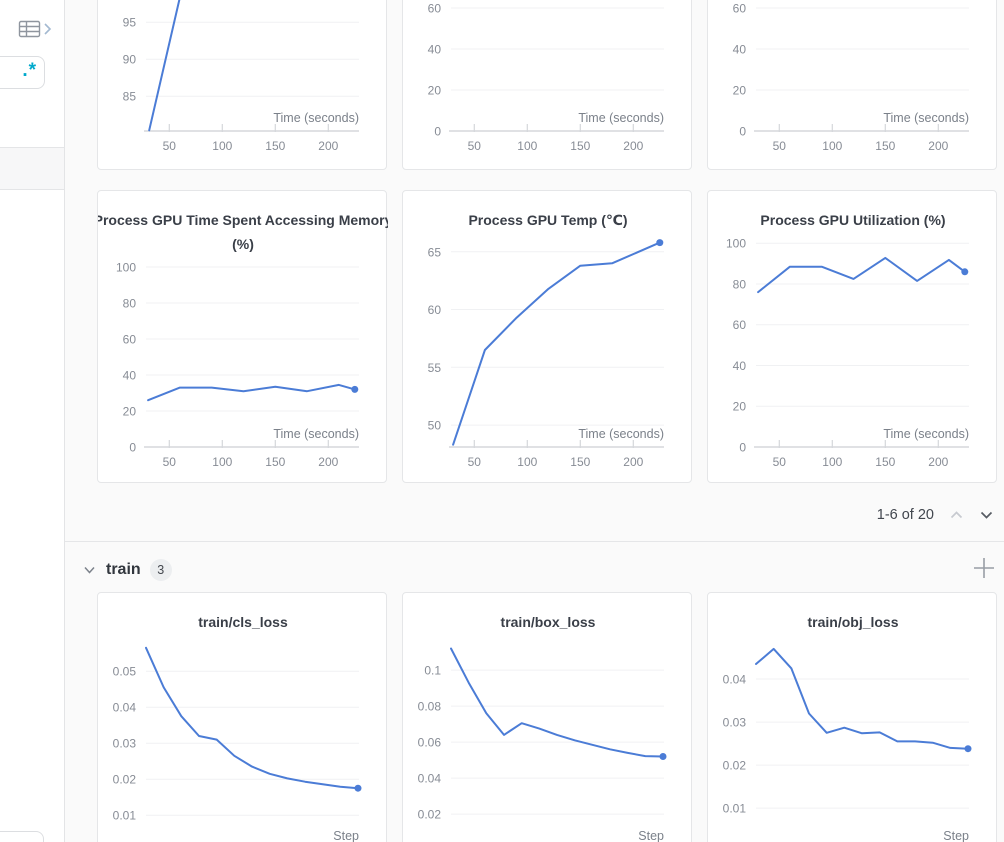 The height and width of the screenshot is (842, 1004). I want to click on chart-top-left: 85 90 95 50 100 150 200 Time (seconds), so click(242, 84).